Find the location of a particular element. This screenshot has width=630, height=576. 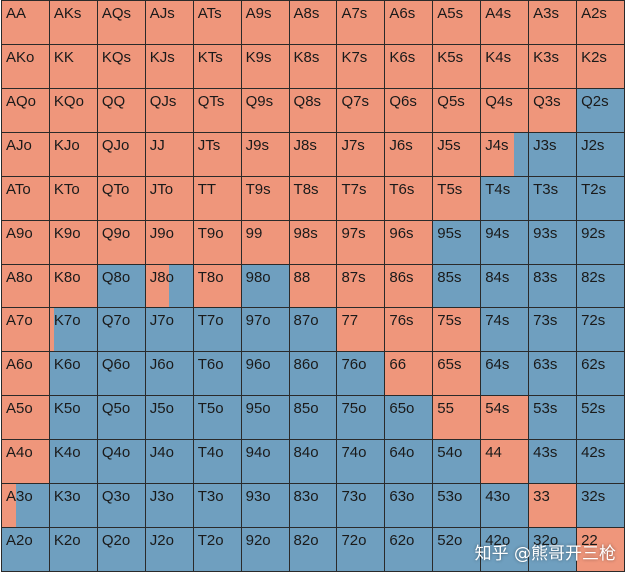

hand-cell: AQo is located at coordinates (25, 110).